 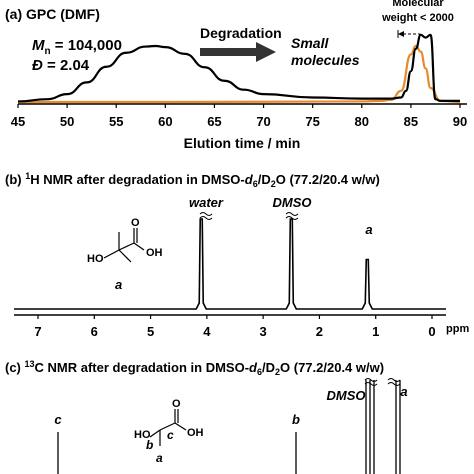 I want to click on mol-c-c: c, so click(x=170, y=435).